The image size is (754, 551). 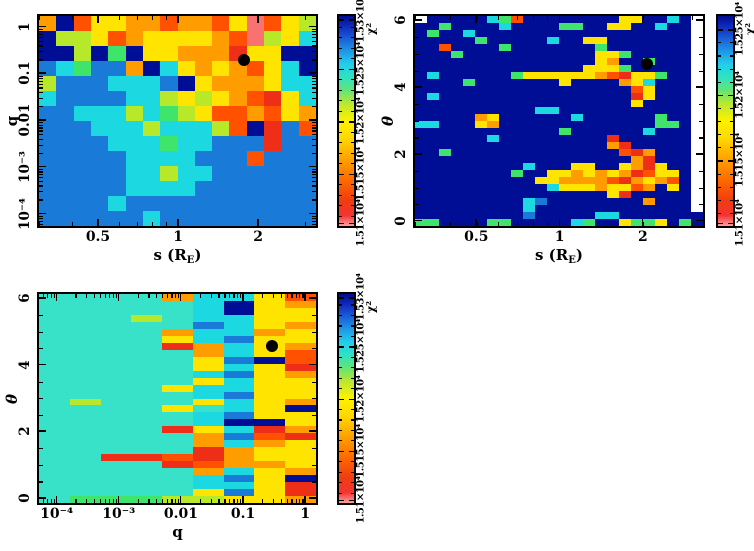 What do you see at coordinates (25, 431) in the screenshot?
I see `y-tick-label: 2` at bounding box center [25, 431].